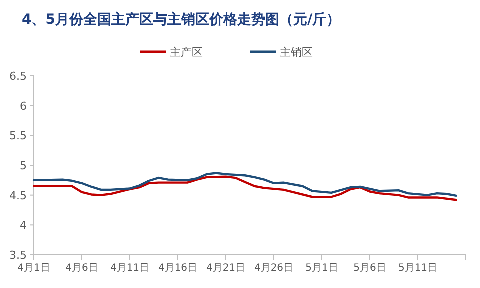  Describe the element at coordinates (418, 268) in the screenshot. I see `x-tick-label: 5月11日` at that location.